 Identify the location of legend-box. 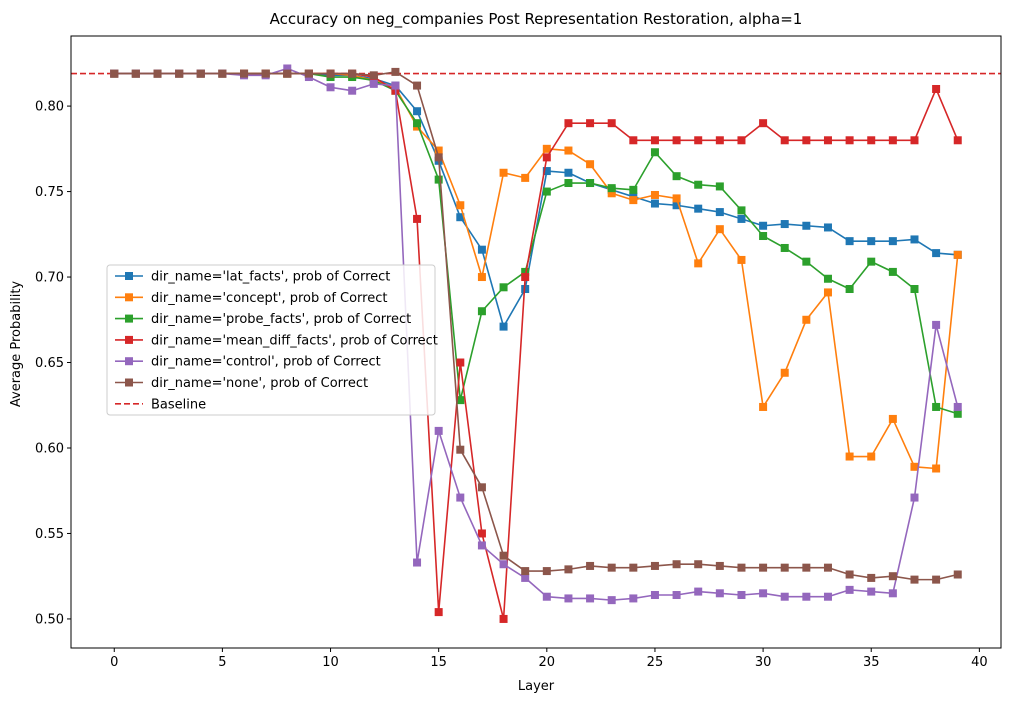
(271, 340).